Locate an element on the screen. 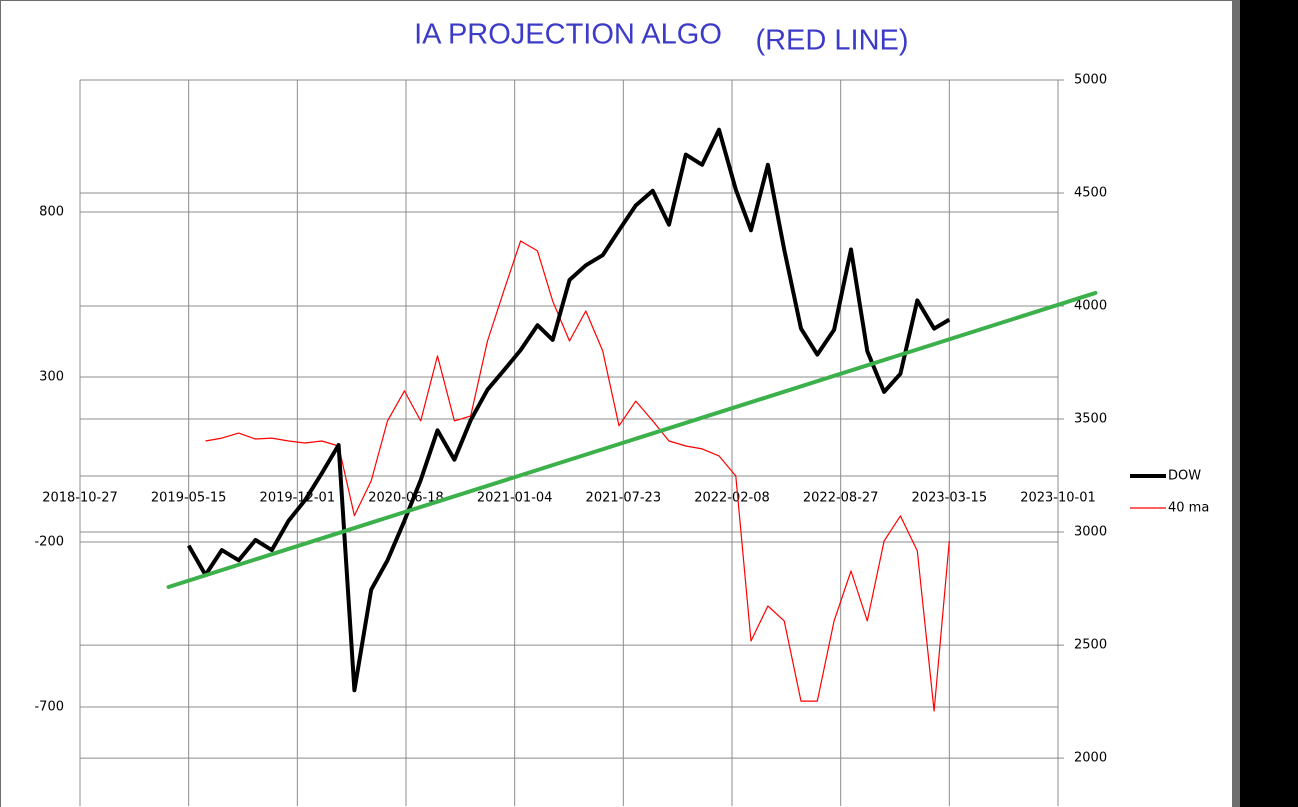 This screenshot has width=1298, height=807. y2-tick-label: 5000 is located at coordinates (1090, 80).